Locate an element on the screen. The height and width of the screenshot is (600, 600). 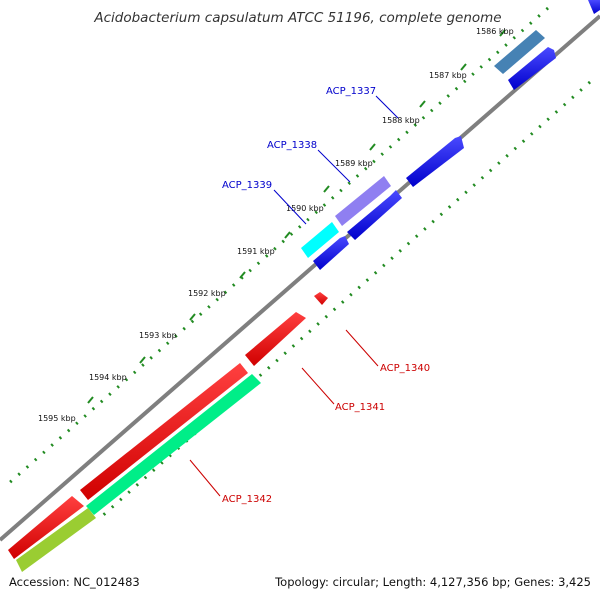
kbp-label: 1586 kbp is located at coordinates (495, 31).